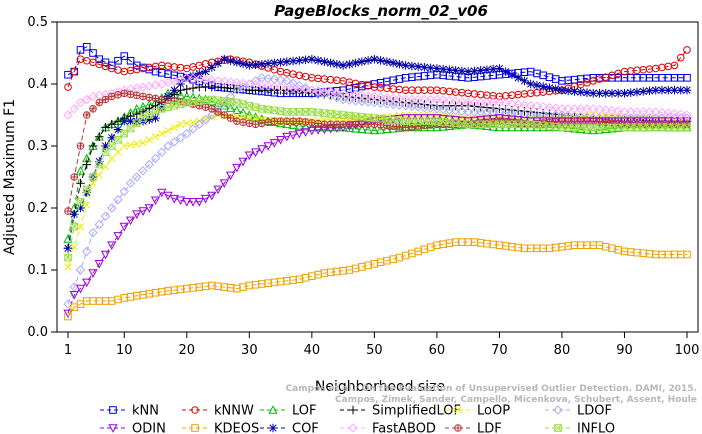 The width and height of the screenshot is (702, 434). Describe the element at coordinates (37, 84) in the screenshot. I see `y-tick-label: 0.4` at that location.